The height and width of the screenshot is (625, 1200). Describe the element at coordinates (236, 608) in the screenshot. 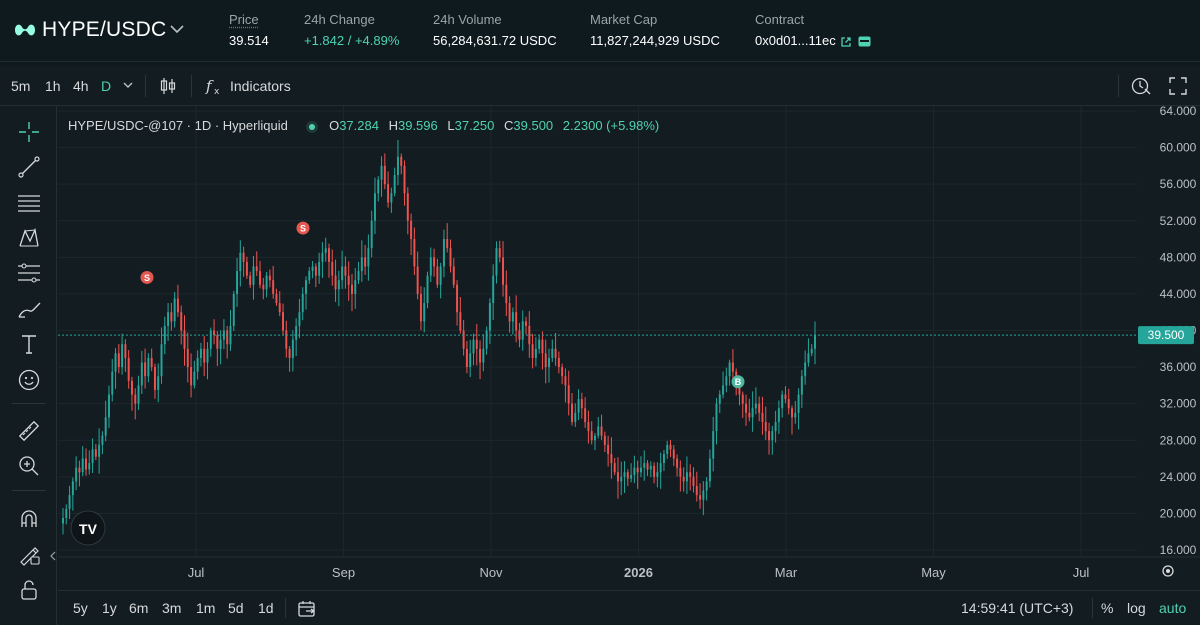

I see `range-5d: 5d` at that location.